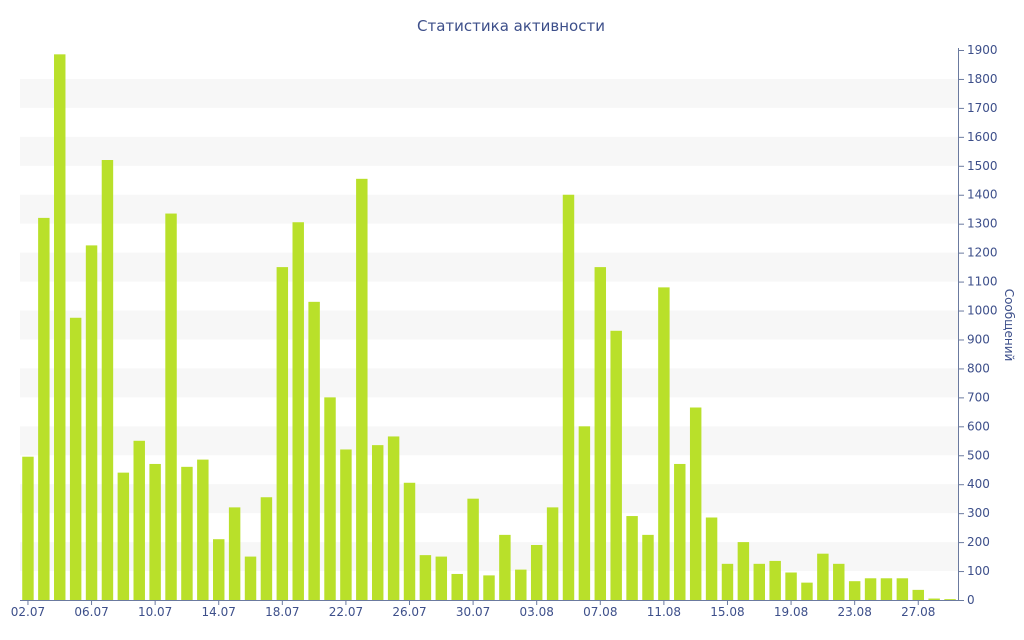 Image resolution: width=1024 pixels, height=640 pixels. I want to click on y-tick-label: 1800, so click(982, 79).